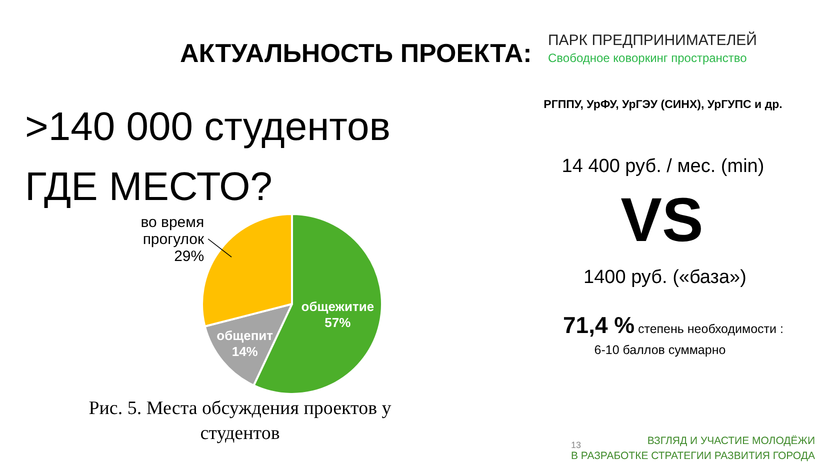 Image resolution: width=826 pixels, height=464 pixels. I want to click on text: 71,4 %, so click(599, 325).